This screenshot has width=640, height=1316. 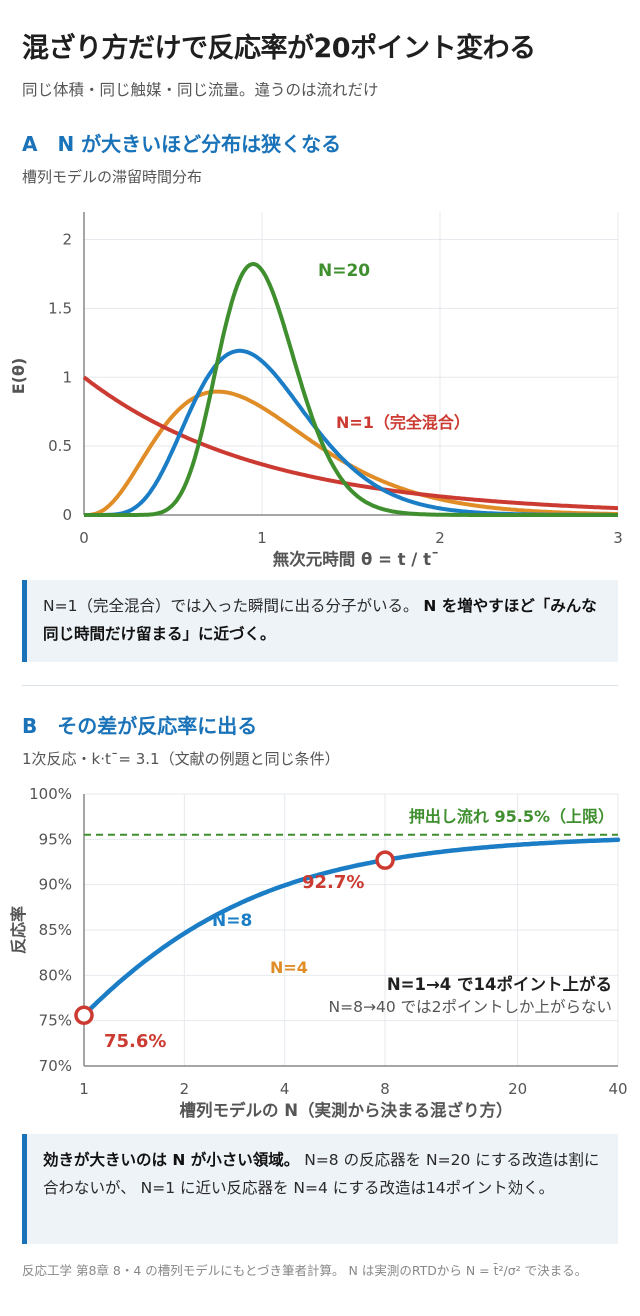 What do you see at coordinates (285, 1089) in the screenshot?
I see `x-tick-label: 4` at bounding box center [285, 1089].